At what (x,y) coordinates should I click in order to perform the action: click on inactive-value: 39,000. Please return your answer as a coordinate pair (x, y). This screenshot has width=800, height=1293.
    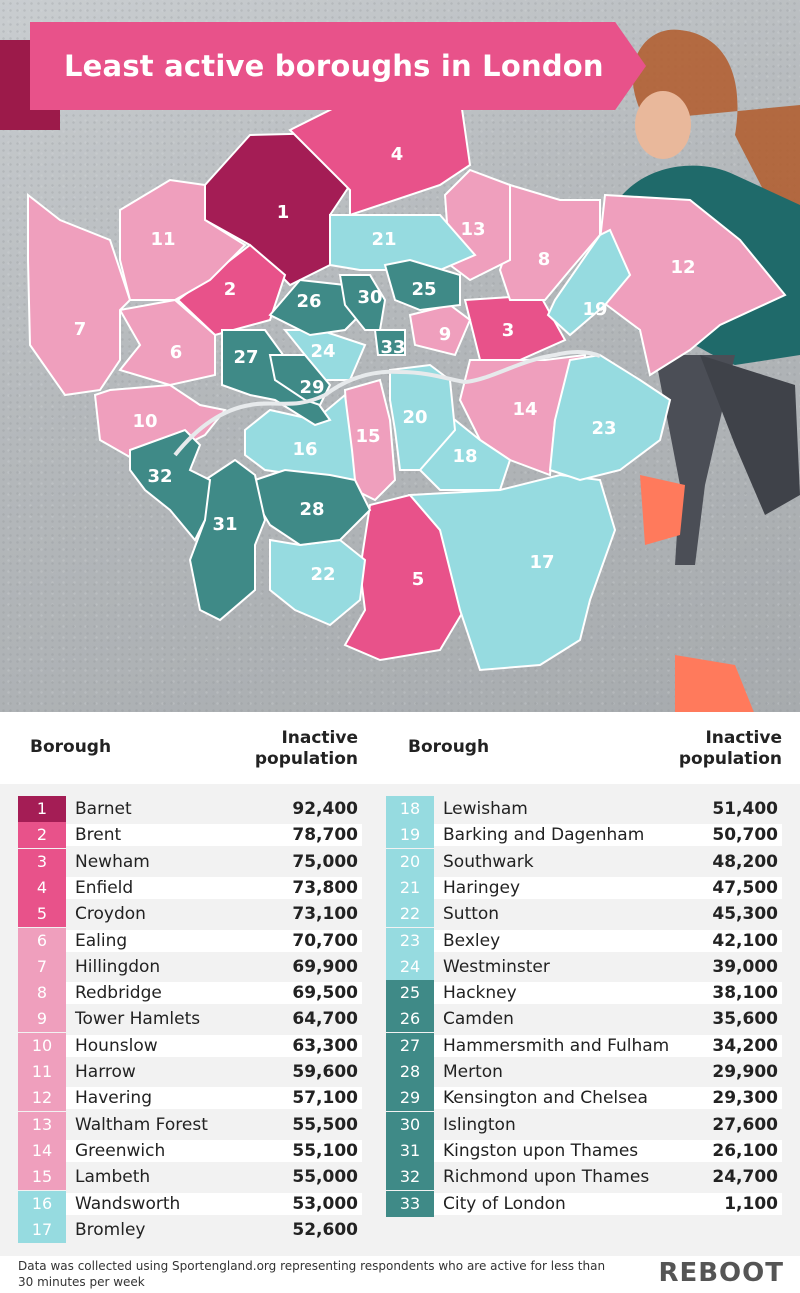
    Looking at the image, I should click on (745, 966).